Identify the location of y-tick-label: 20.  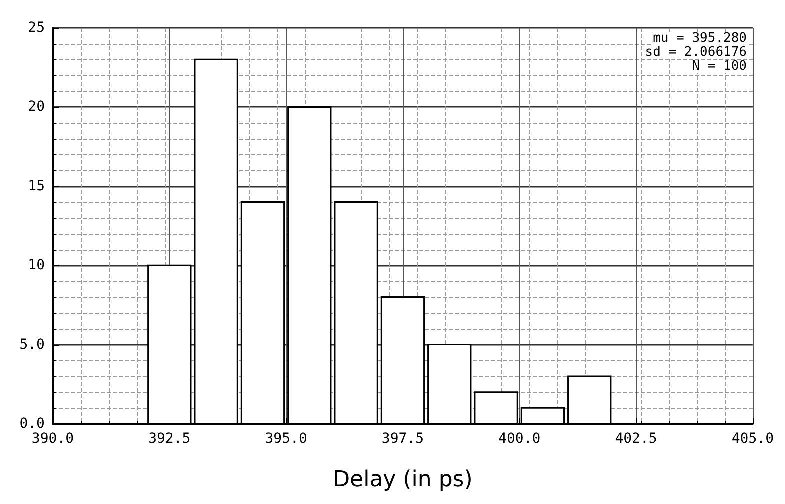
(36, 107).